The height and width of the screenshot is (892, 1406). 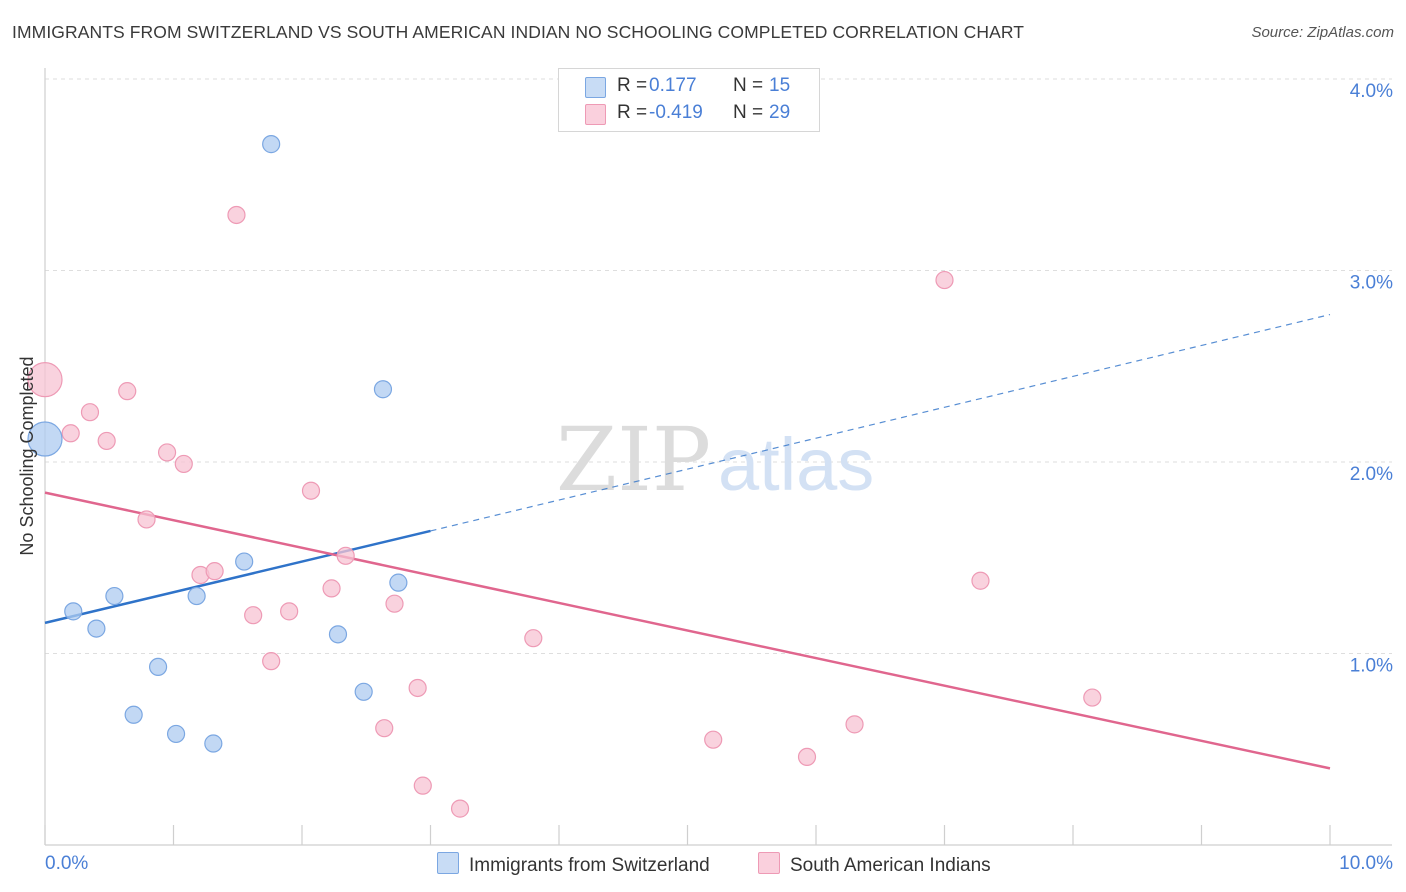 What do you see at coordinates (1371, 474) in the screenshot?
I see `y-tick-label: 2.0%` at bounding box center [1371, 474].